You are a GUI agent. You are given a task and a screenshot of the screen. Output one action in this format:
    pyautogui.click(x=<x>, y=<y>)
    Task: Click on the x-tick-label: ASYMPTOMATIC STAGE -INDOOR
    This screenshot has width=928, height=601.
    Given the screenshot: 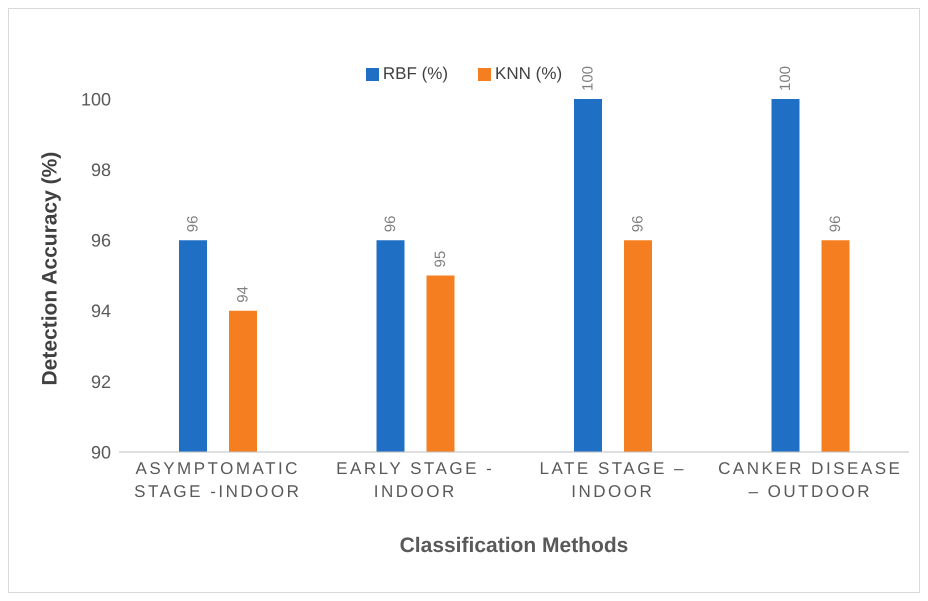 What is the action you would take?
    pyautogui.click(x=218, y=480)
    